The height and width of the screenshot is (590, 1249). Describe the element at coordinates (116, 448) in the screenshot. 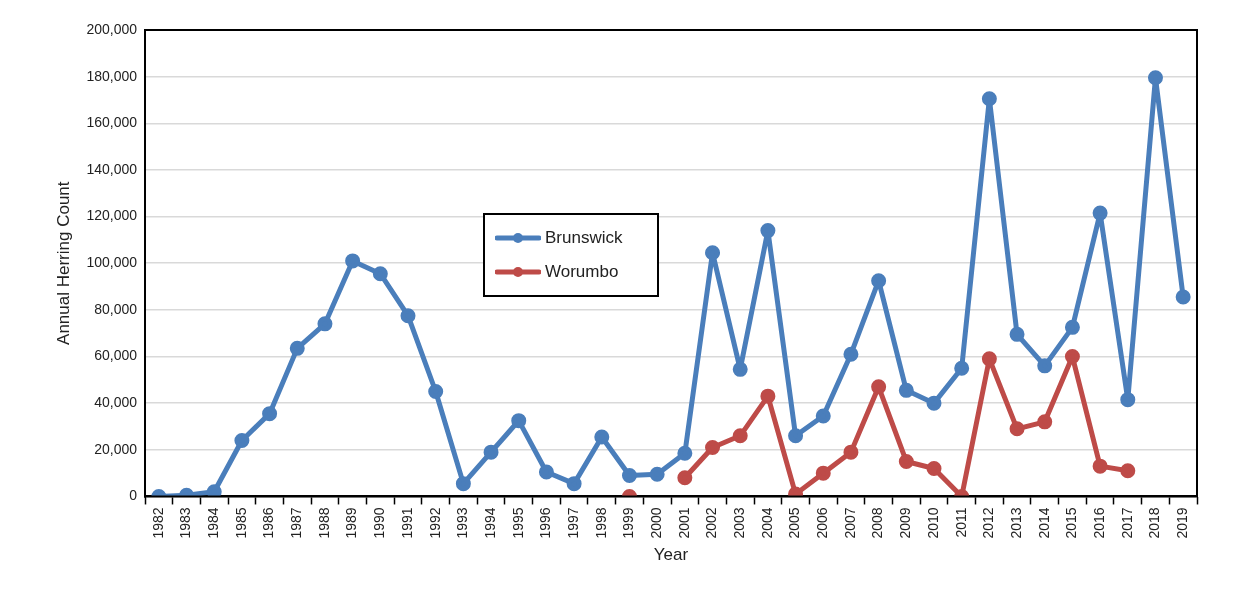

I see `y-tick-label: 20,000` at that location.